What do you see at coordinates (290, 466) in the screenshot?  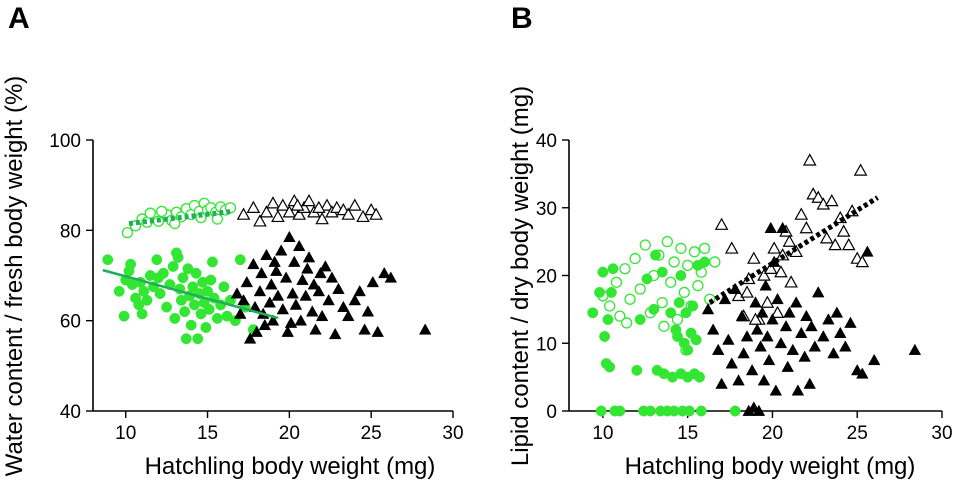 I see `x-axis-title: Hatchling body weight (mg)` at bounding box center [290, 466].